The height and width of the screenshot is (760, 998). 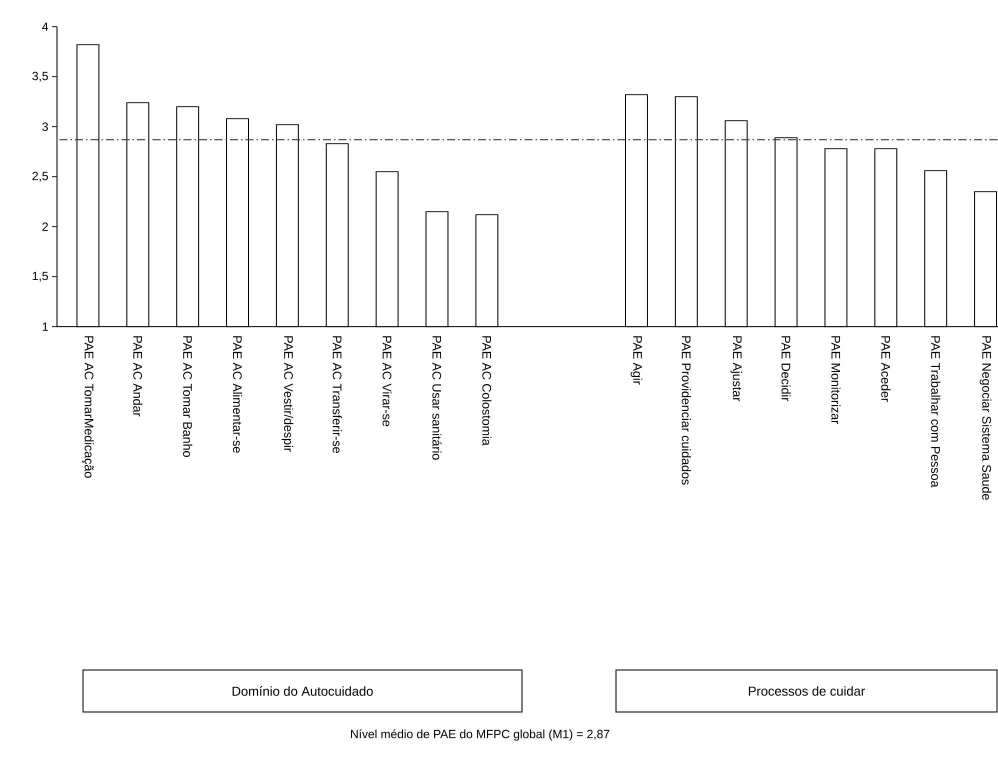 What do you see at coordinates (45, 326) in the screenshot?
I see `y-tick-label: 1` at bounding box center [45, 326].